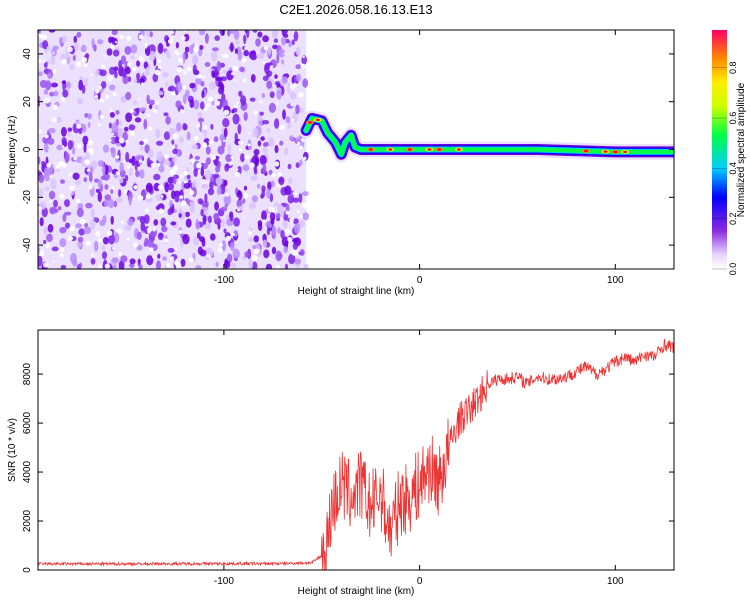 This screenshot has width=750, height=600. Describe the element at coordinates (12, 450) in the screenshot. I see `snr-y-axis-label: SNR (10 * v/v)` at that location.